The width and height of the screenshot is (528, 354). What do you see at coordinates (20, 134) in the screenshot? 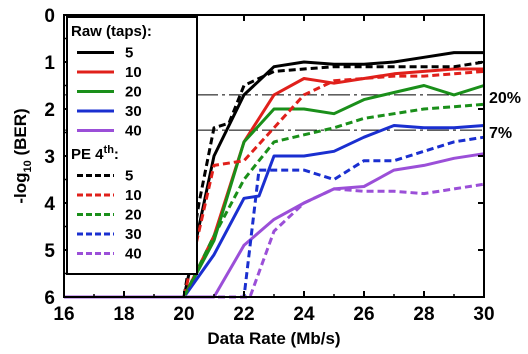
I see `y-axis-label-rest: (BER)` at bounding box center [20, 134].